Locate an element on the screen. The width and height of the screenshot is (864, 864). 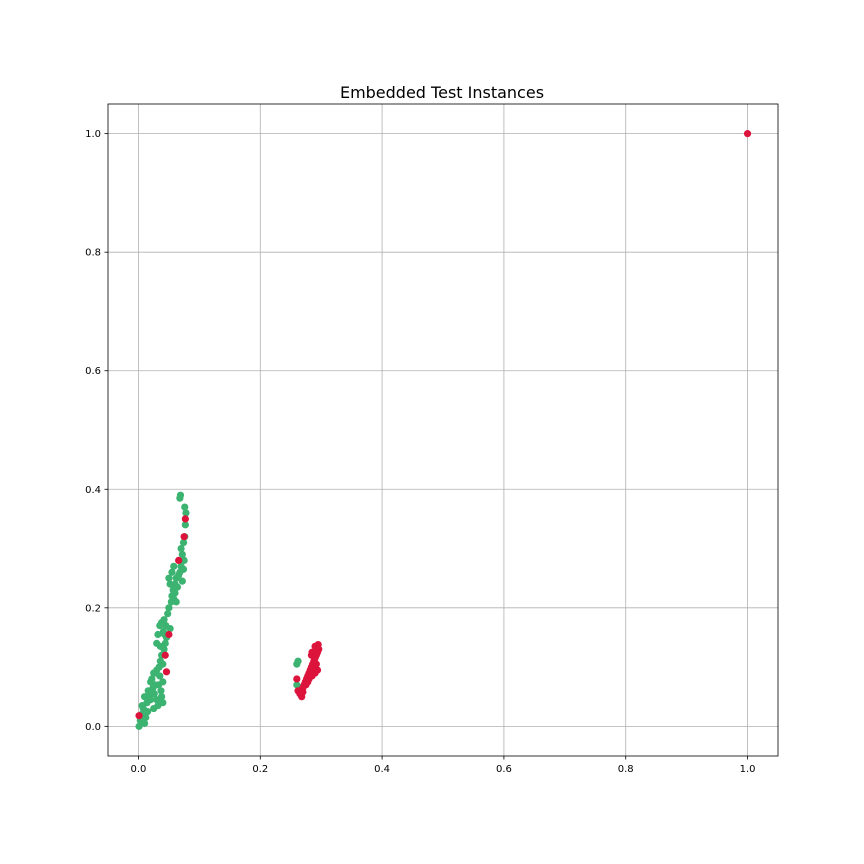
y-tick-label: 0.6 is located at coordinates (93, 371).